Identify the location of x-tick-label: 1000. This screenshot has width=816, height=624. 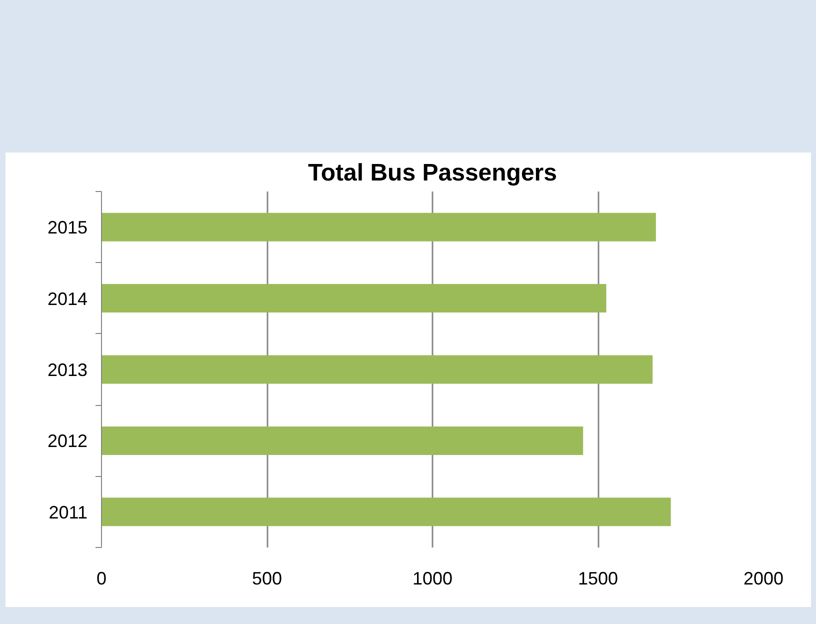
(432, 578).